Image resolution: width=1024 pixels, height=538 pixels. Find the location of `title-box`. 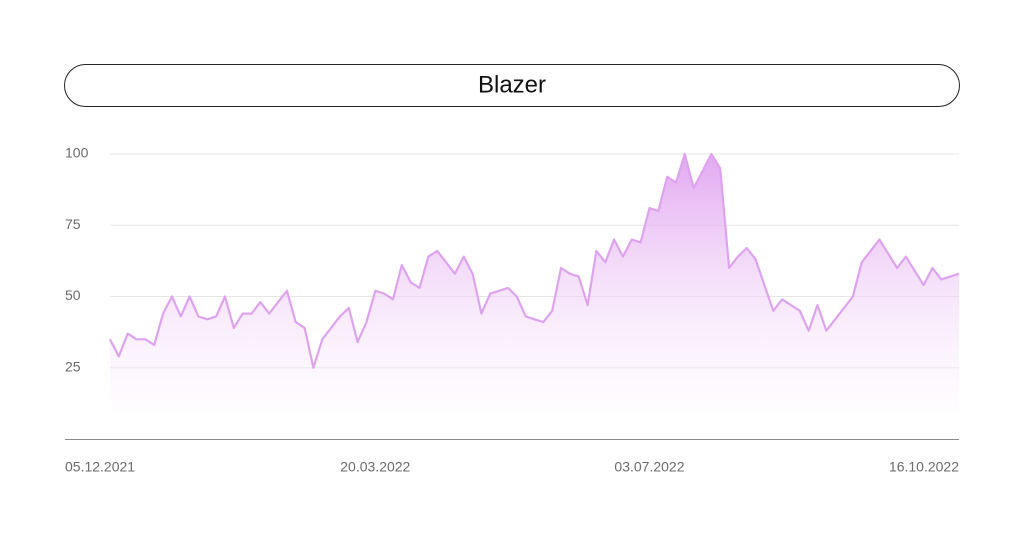

title-box is located at coordinates (512, 85).